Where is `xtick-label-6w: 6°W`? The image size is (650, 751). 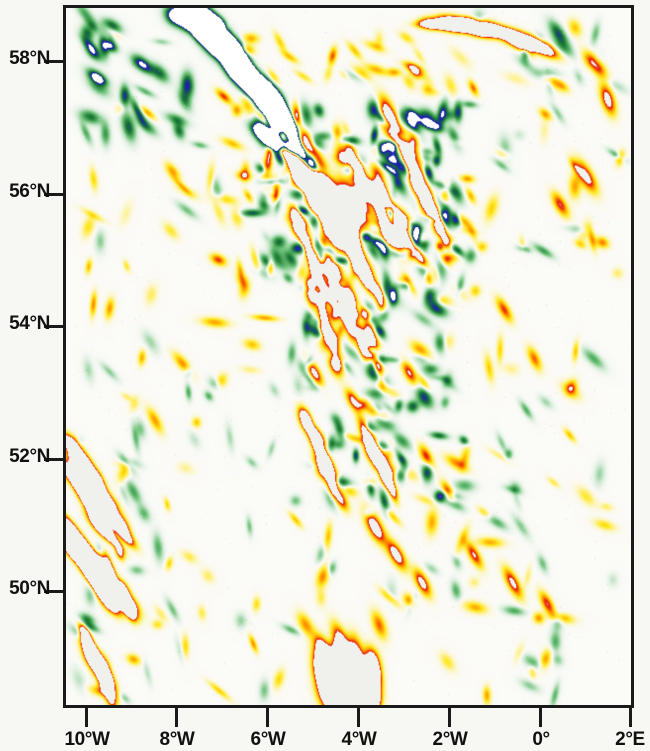
xtick-label-6w: 6°W is located at coordinates (268, 739).